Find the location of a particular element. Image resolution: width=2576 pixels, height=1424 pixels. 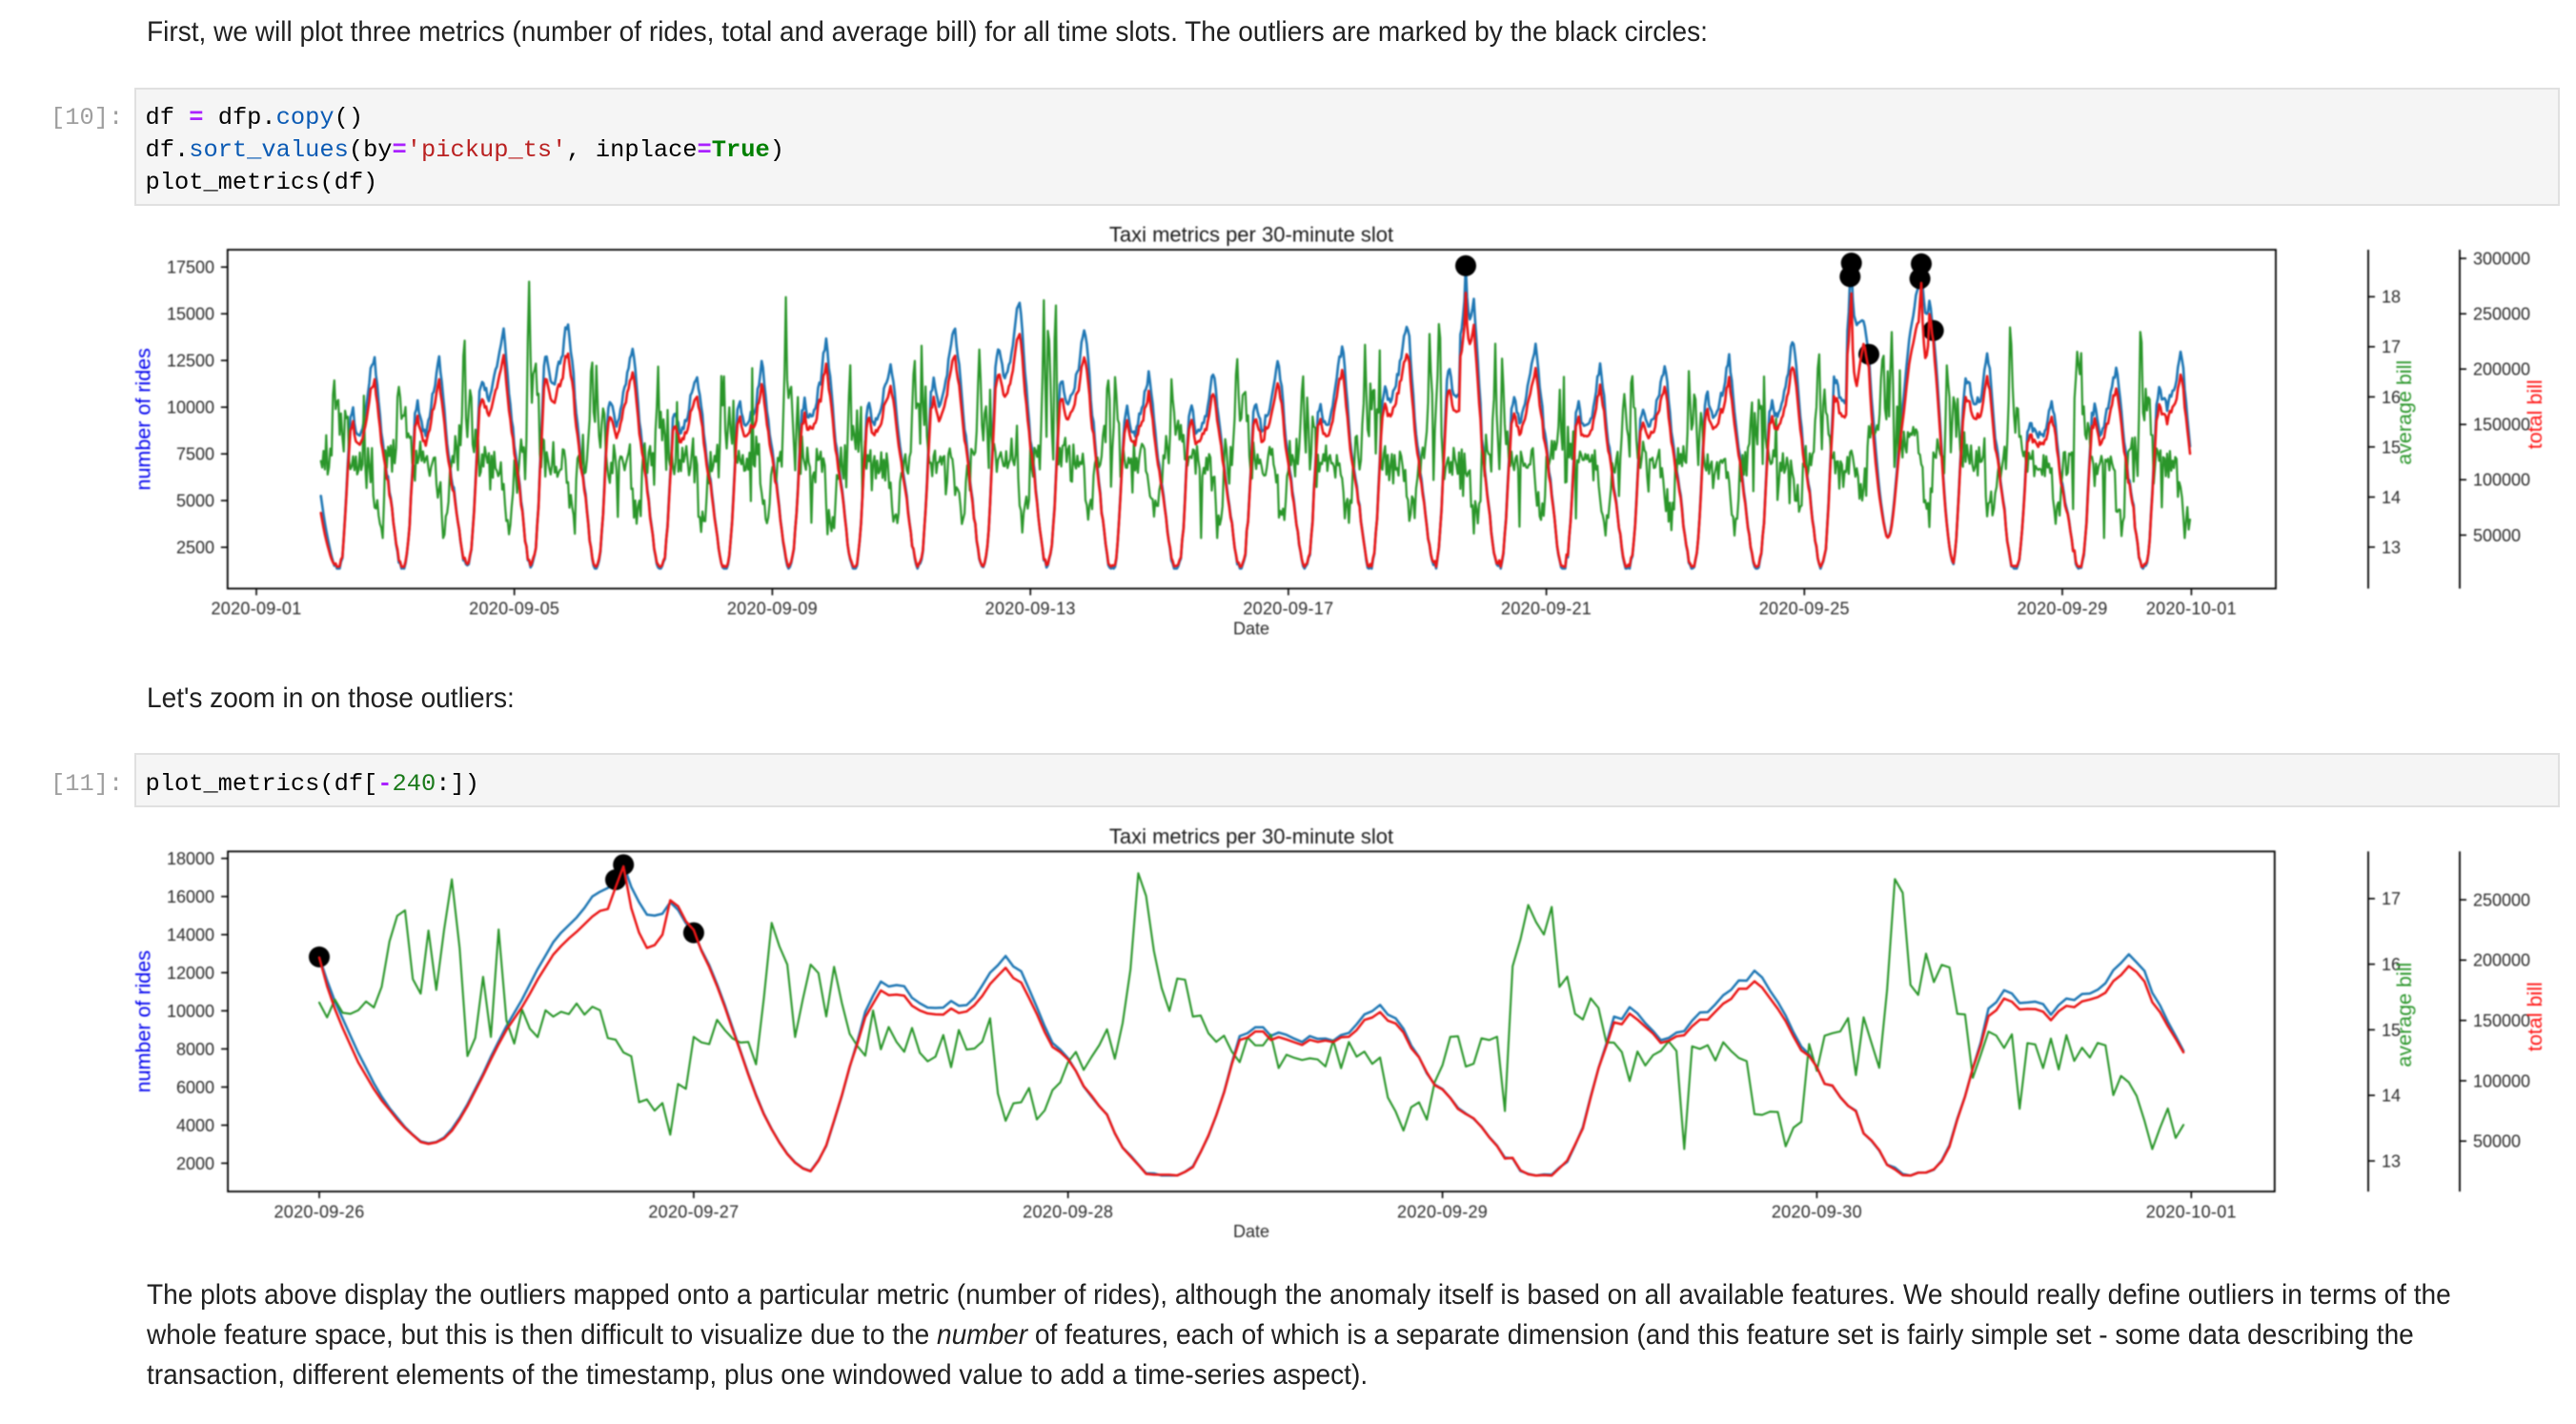

svg-text: 12000 is located at coordinates (190, 974).